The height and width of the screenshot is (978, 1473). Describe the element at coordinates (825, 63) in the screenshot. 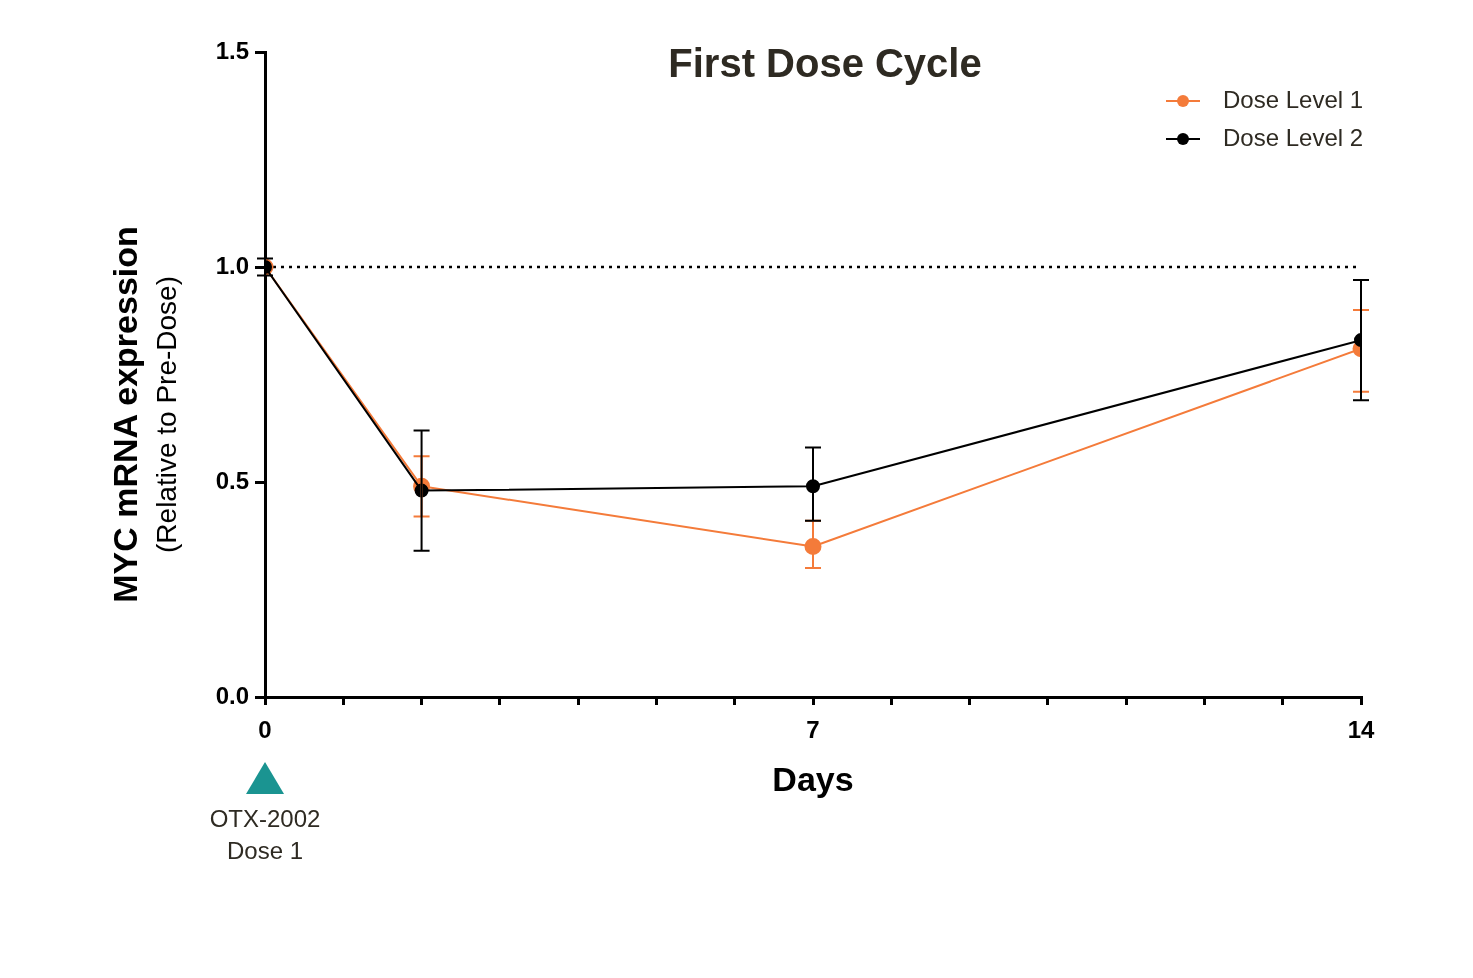

I see `chart-title: First Dose Cycle` at that location.